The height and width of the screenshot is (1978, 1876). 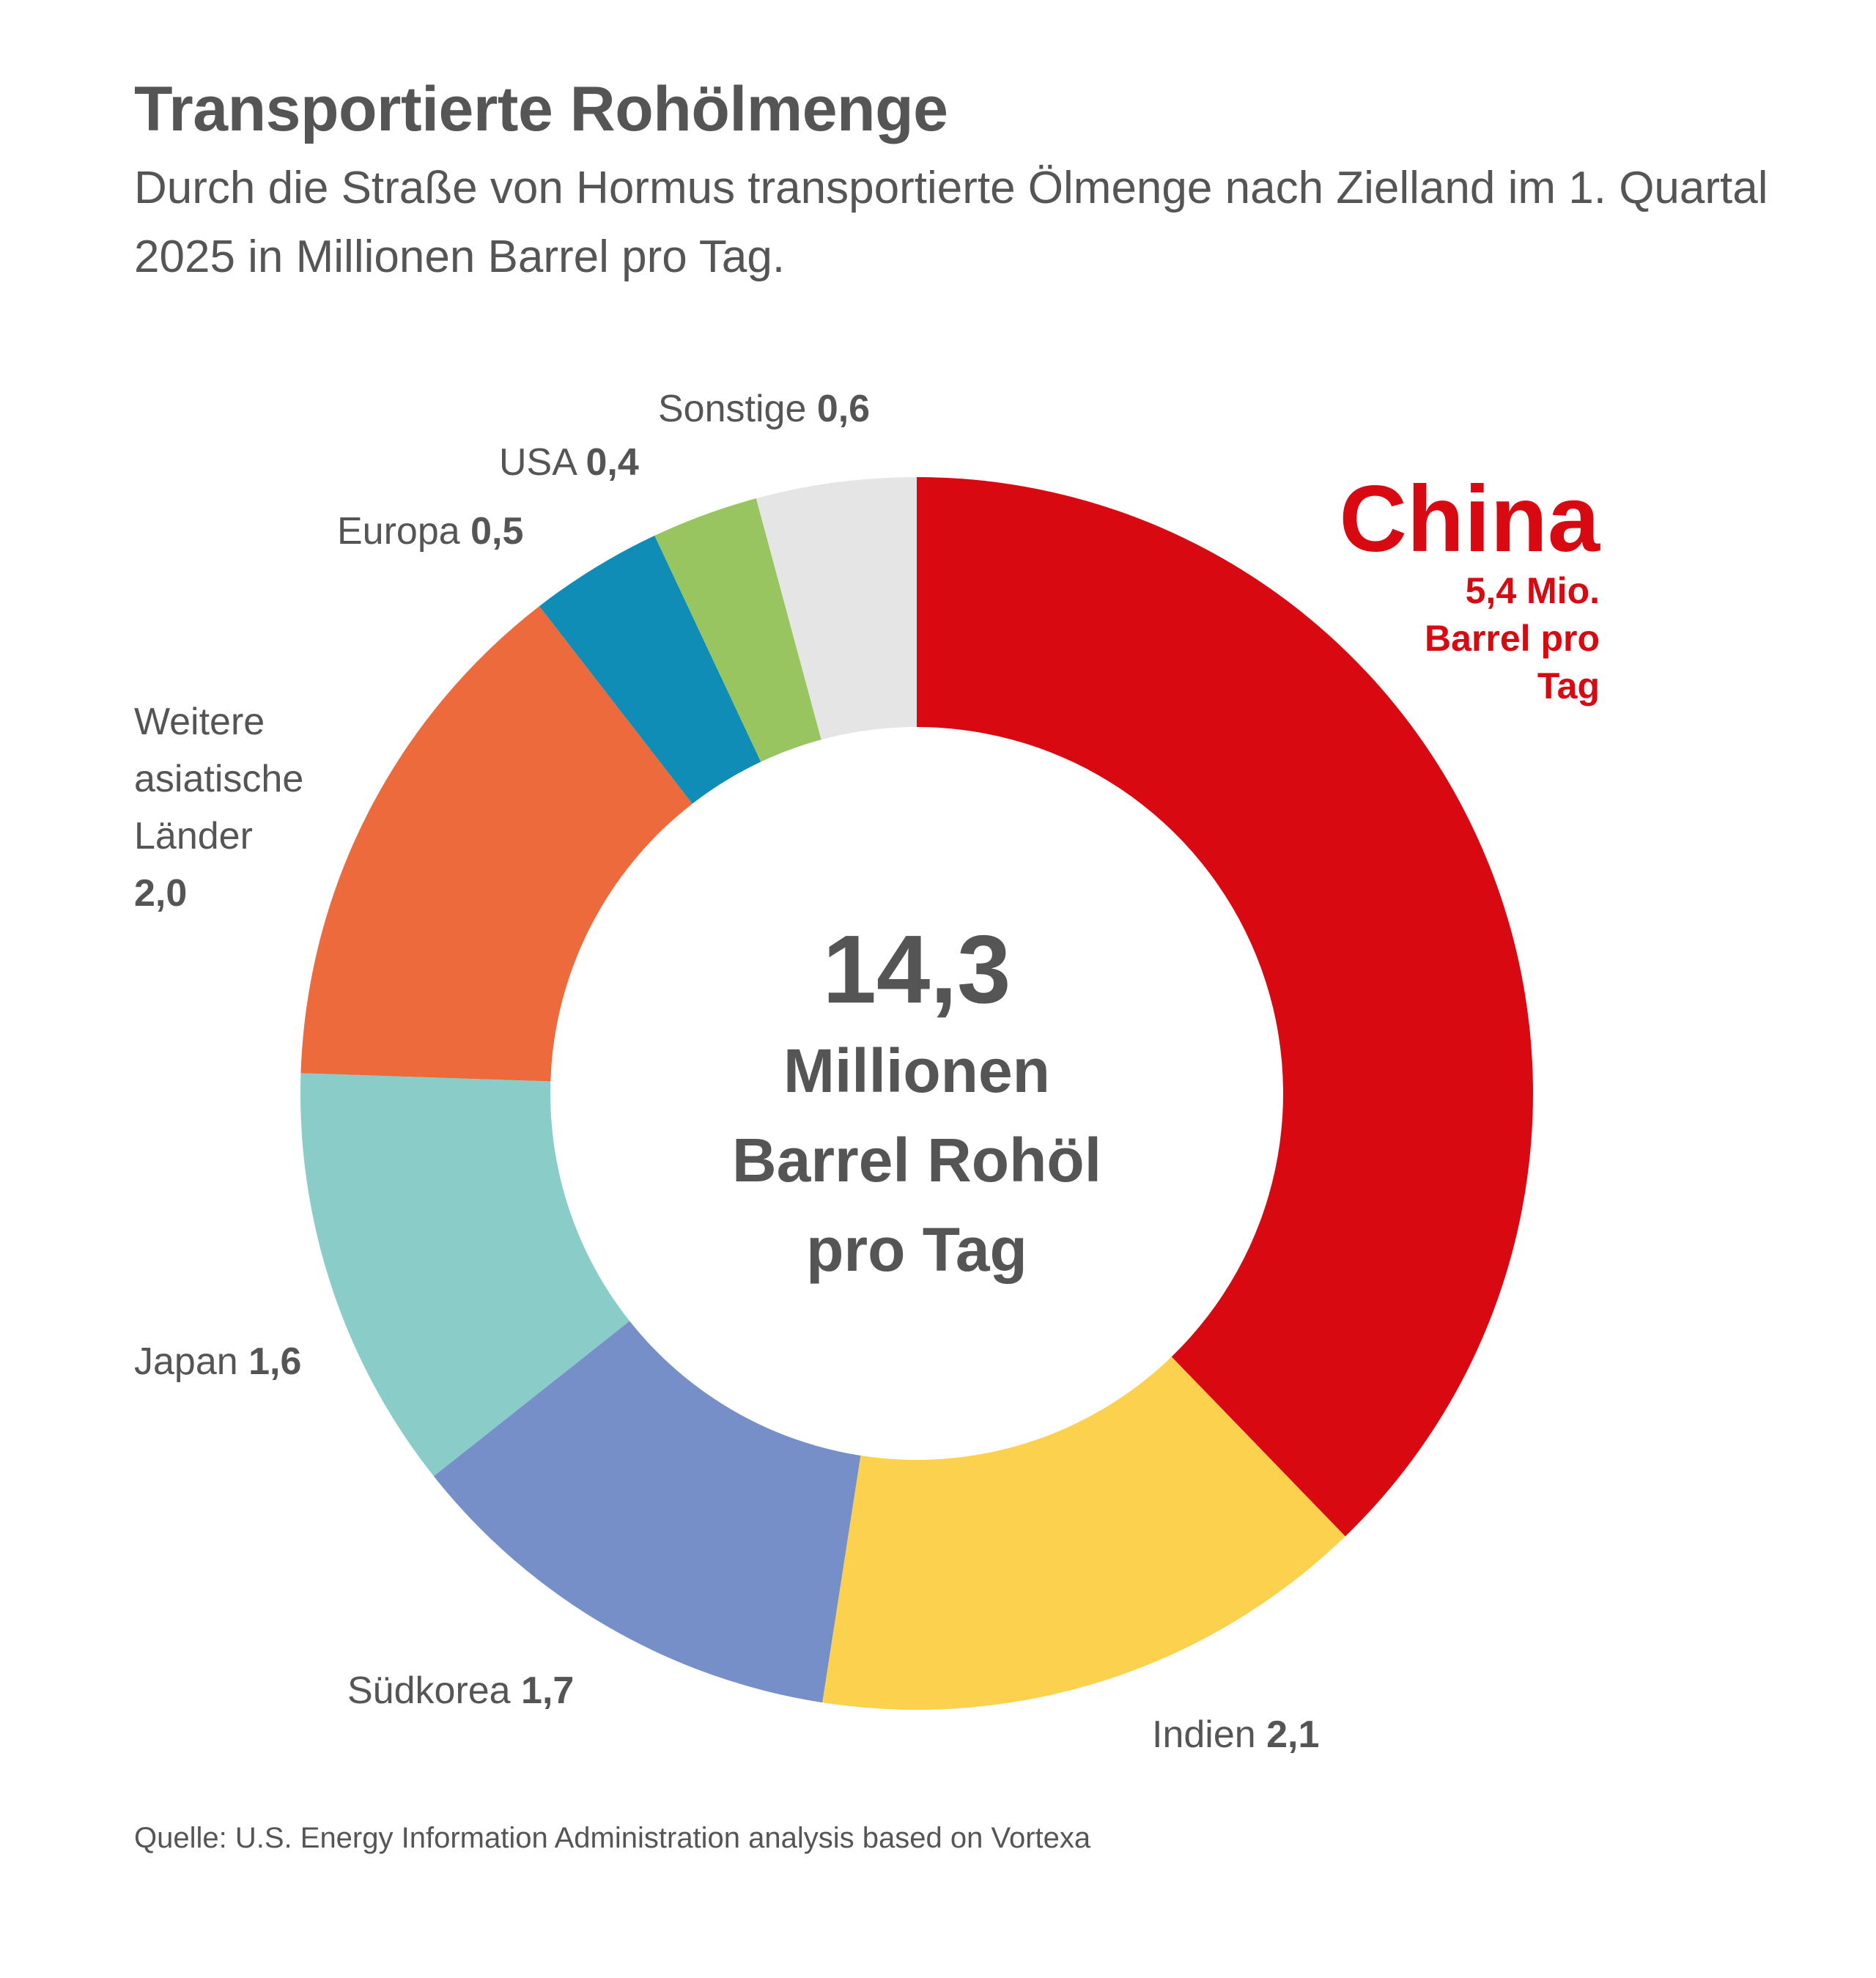 I want to click on label-indien: Indien 2,1, so click(x=1235, y=1735).